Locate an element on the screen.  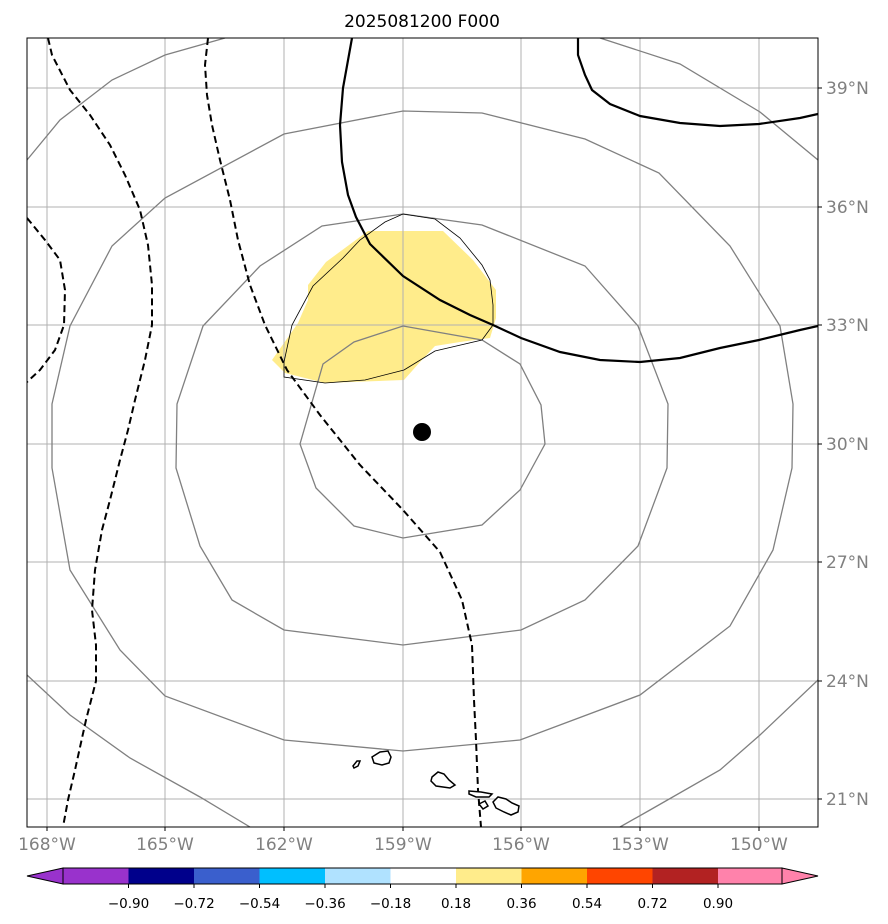
lon-label-165w: 165°W is located at coordinates (165, 845).